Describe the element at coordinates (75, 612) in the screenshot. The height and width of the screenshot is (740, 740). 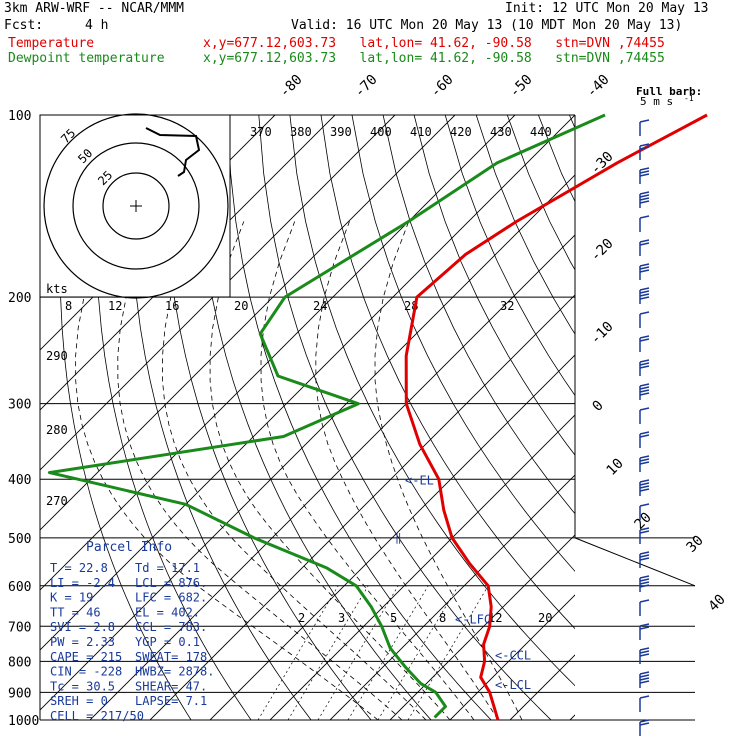
I see `parcel-info-left: TT = 46` at that location.